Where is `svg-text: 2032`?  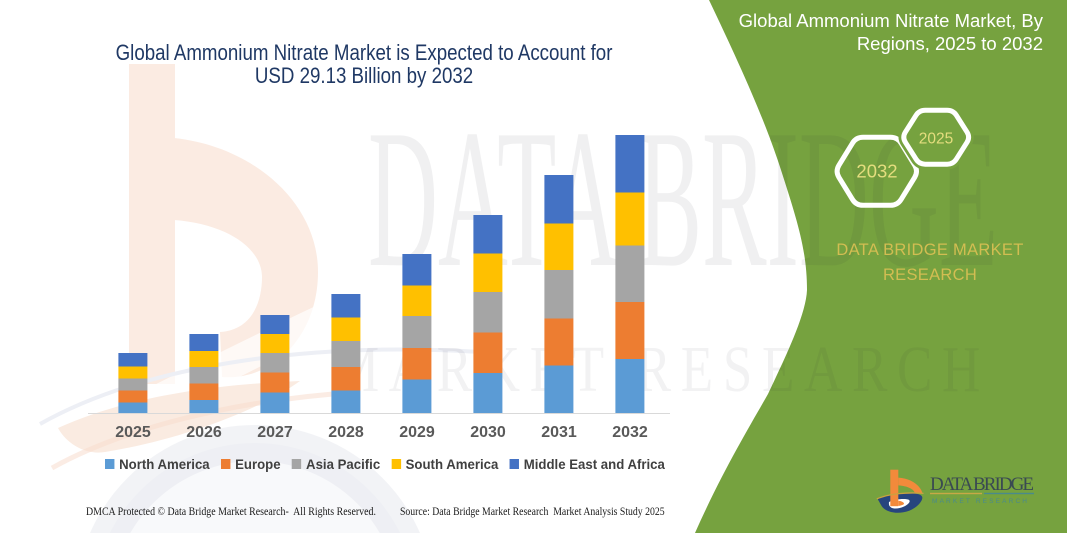 svg-text: 2032 is located at coordinates (876, 171).